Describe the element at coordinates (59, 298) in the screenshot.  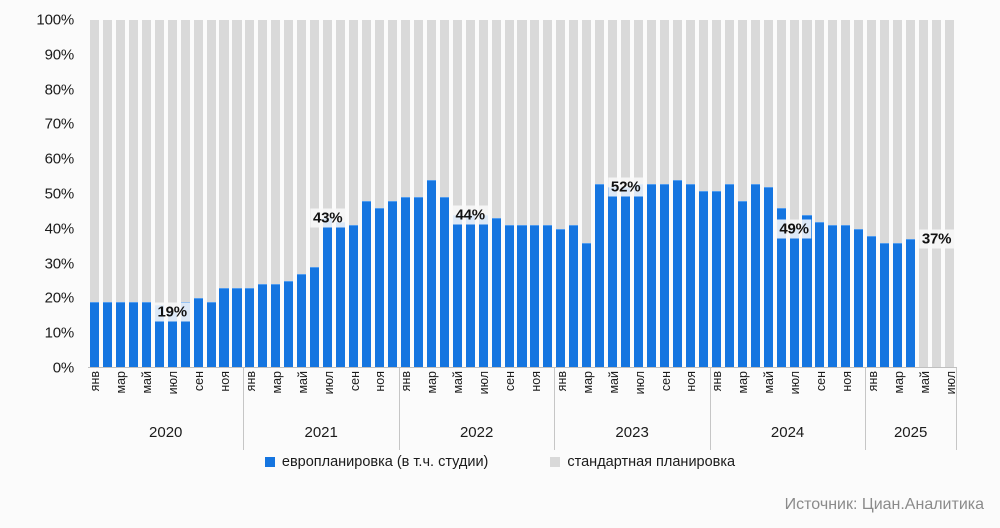
I see `y-axis-tick: 20%` at that location.